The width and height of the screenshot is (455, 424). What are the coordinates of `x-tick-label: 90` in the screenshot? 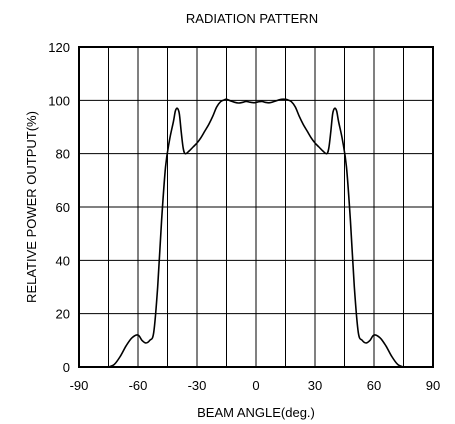 It's located at (433, 385).